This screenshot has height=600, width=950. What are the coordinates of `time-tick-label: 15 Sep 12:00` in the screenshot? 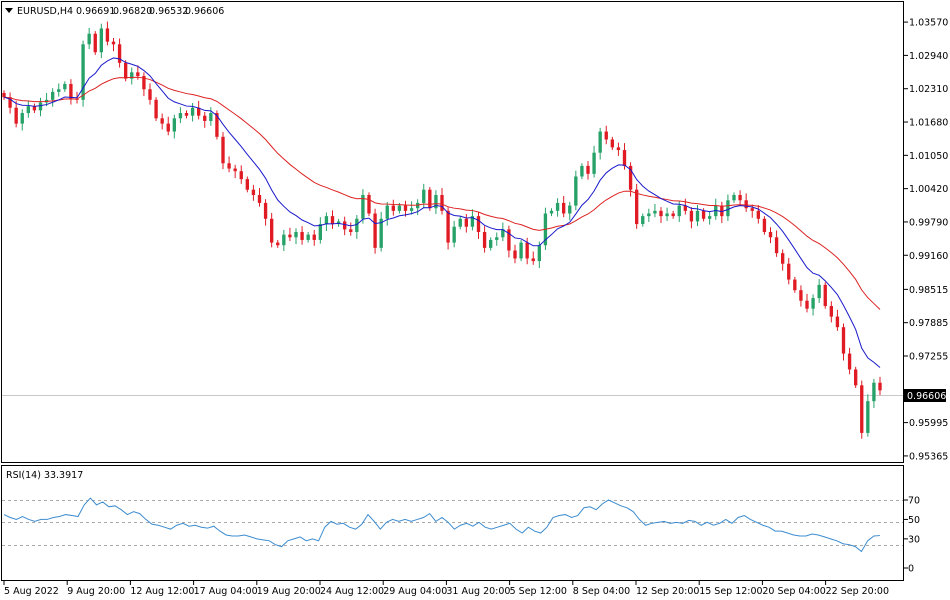 It's located at (730, 591).